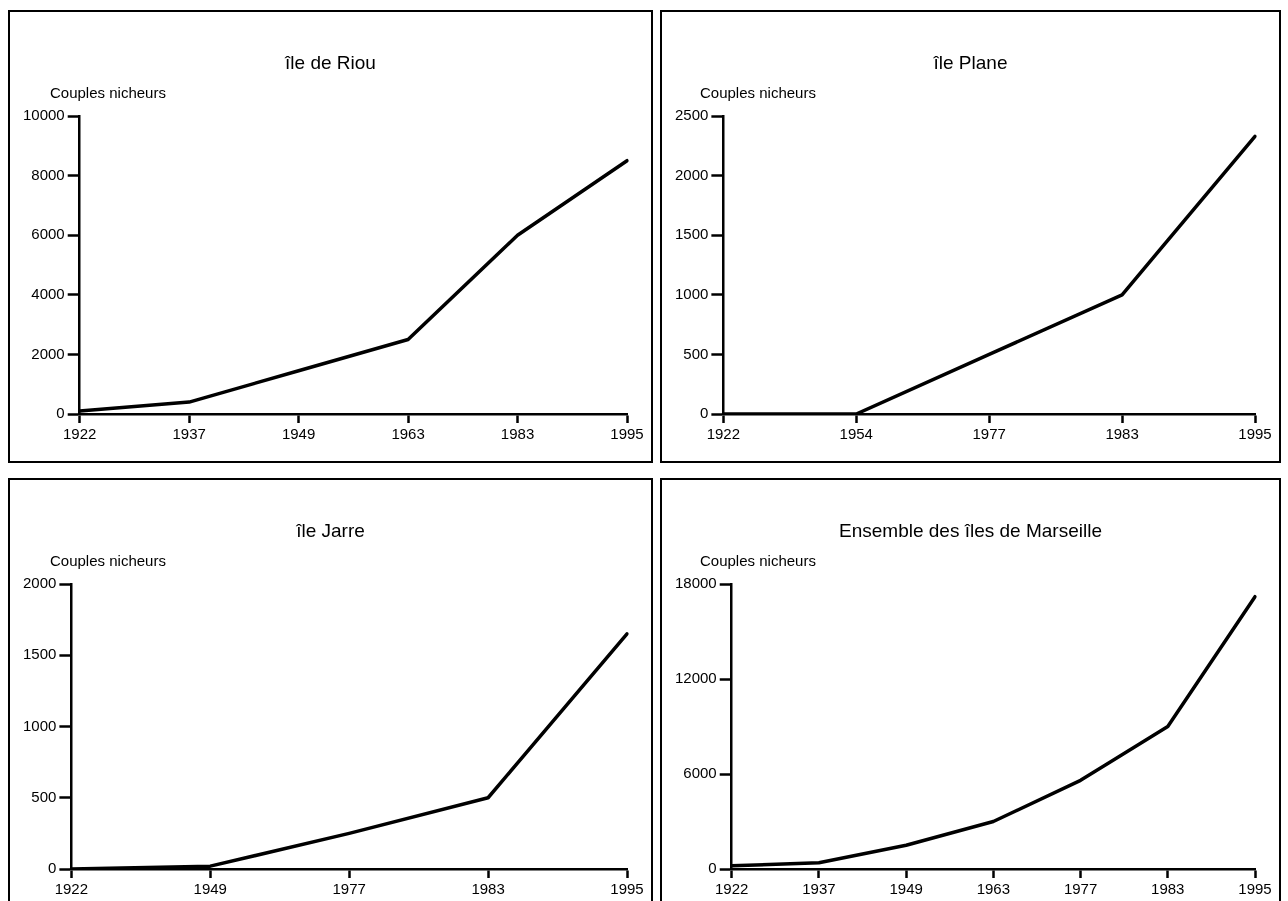 The height and width of the screenshot is (901, 1288). Describe the element at coordinates (43, 115) in the screenshot. I see `y-tick-label: 10000` at that location.